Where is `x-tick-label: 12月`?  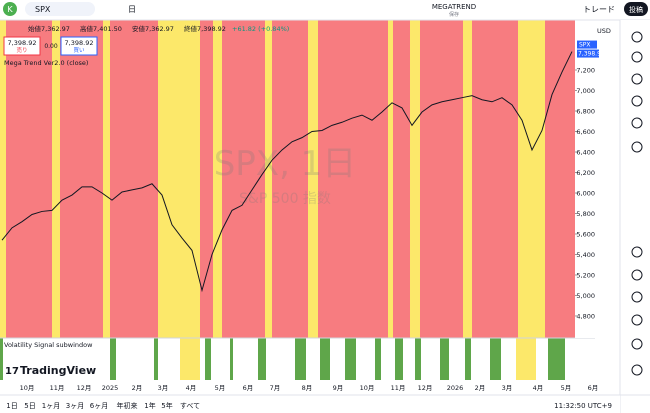
x-tick-label: 12月 is located at coordinates (425, 388).